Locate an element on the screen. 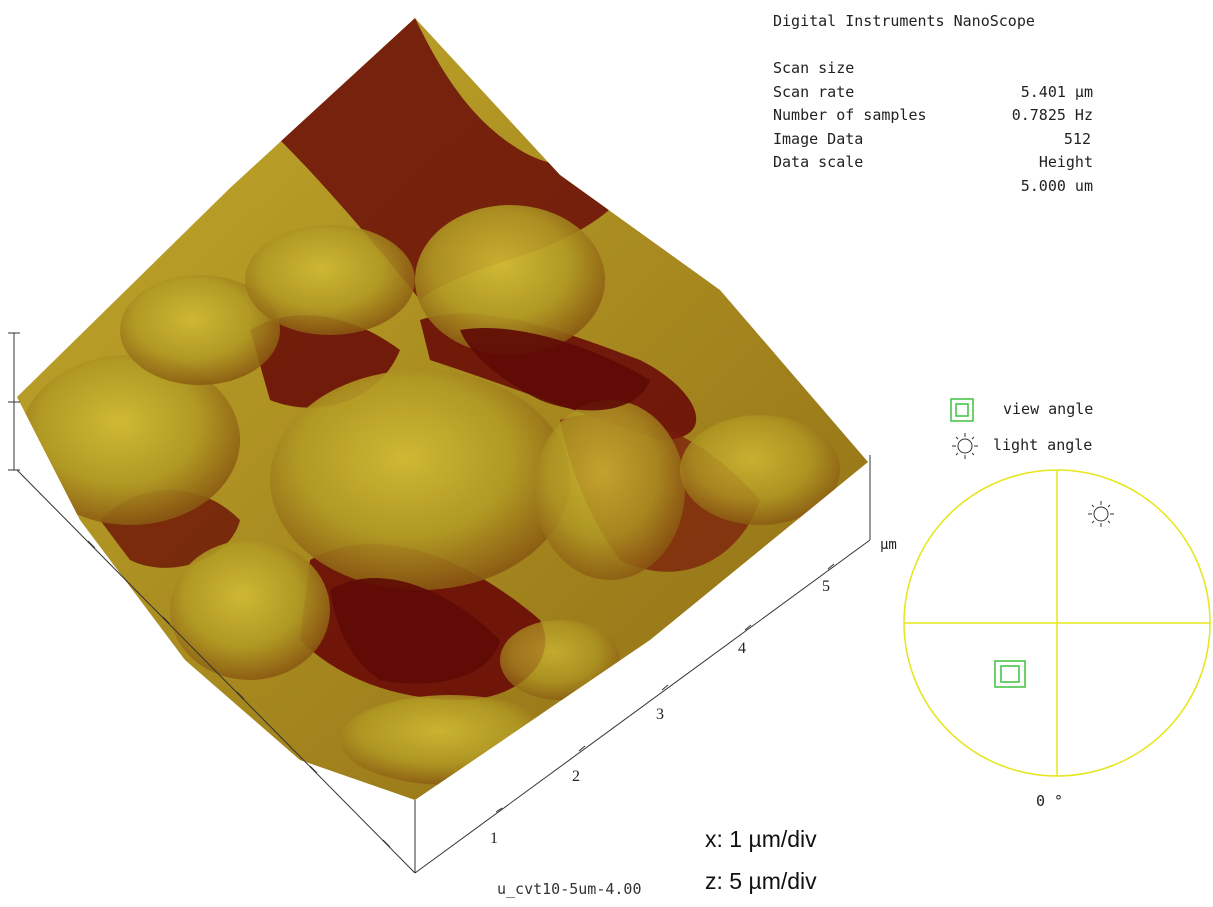 The width and height of the screenshot is (1213, 907). param-value: 5.000 um is located at coordinates (1056, 185).